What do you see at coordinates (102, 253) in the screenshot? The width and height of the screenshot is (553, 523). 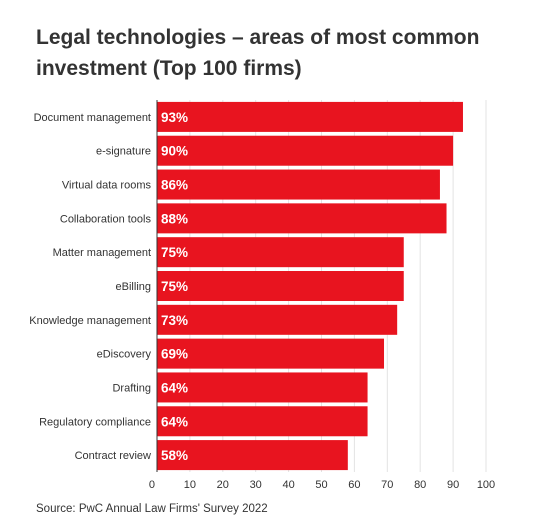 I see `category-label: Matter management` at bounding box center [102, 253].